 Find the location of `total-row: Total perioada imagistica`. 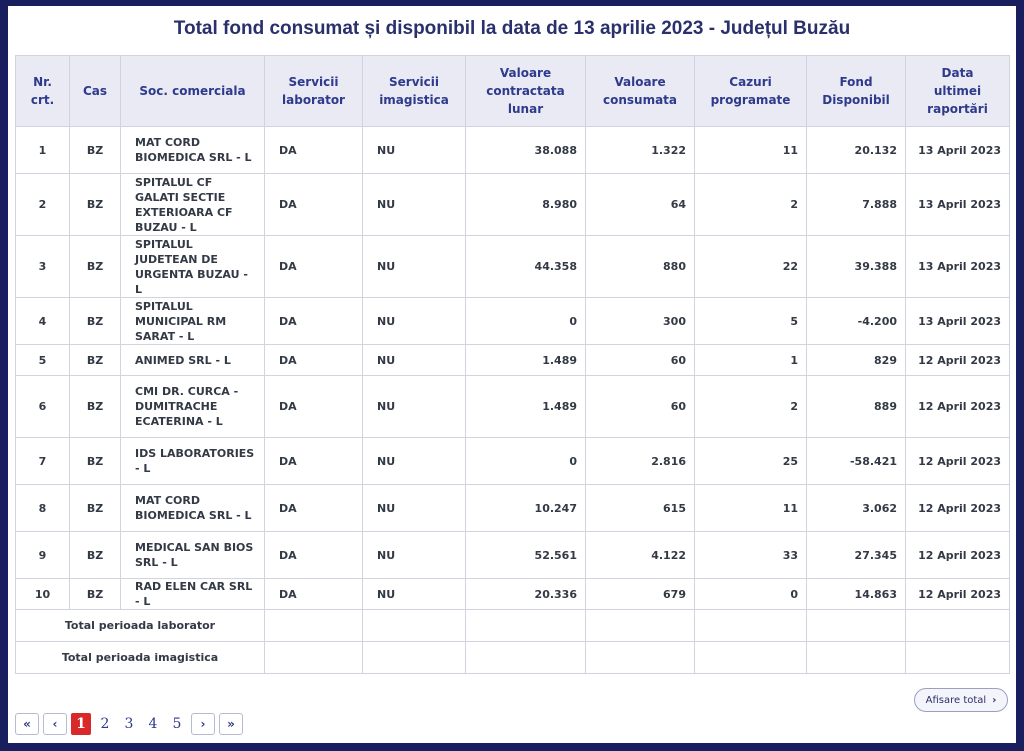

total-row: Total perioada imagistica is located at coordinates (512, 657).